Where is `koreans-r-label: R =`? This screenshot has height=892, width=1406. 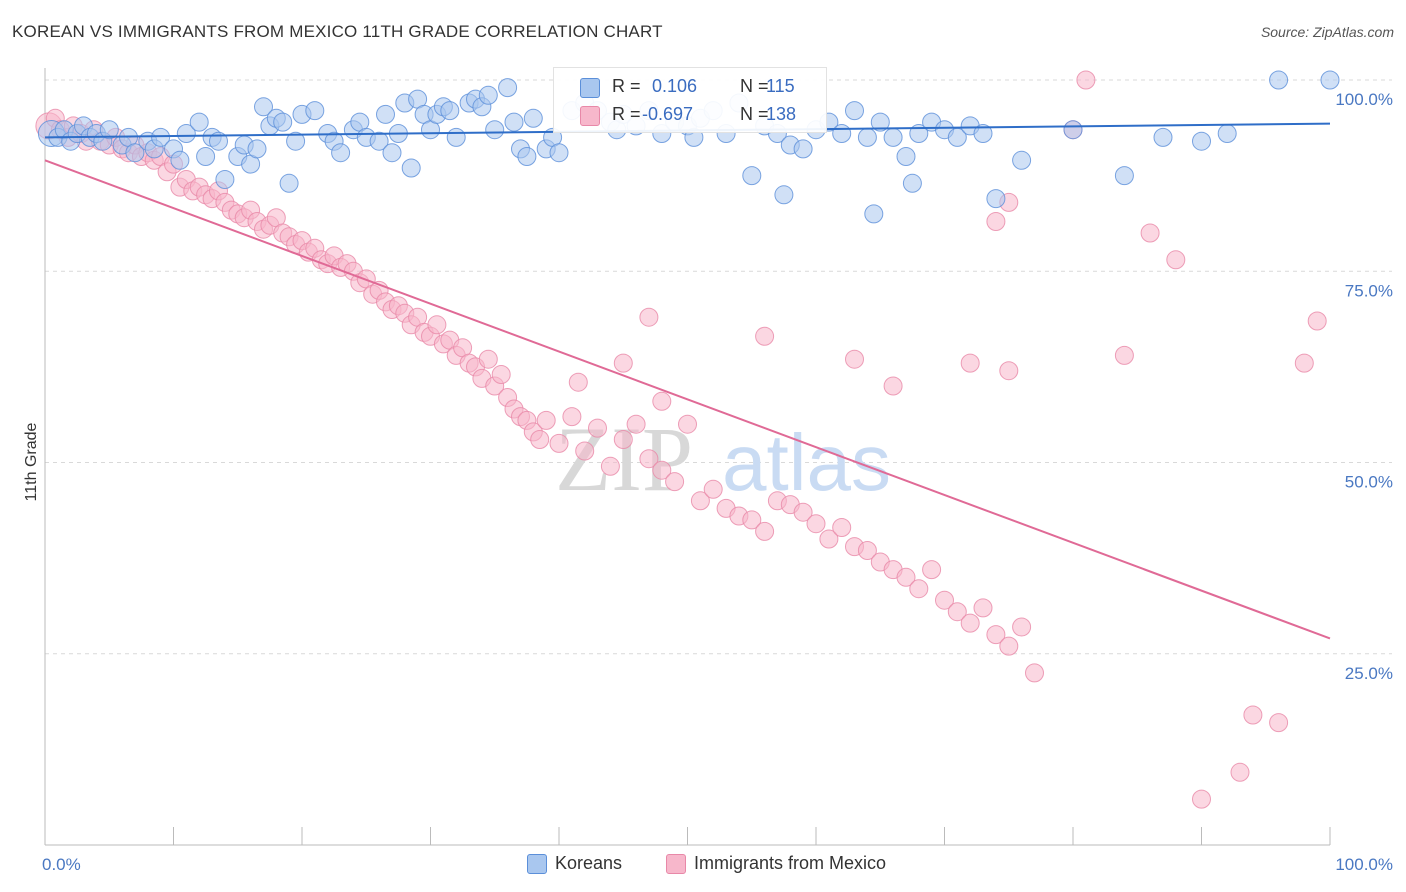 koreans-r-label: R = is located at coordinates (626, 86).